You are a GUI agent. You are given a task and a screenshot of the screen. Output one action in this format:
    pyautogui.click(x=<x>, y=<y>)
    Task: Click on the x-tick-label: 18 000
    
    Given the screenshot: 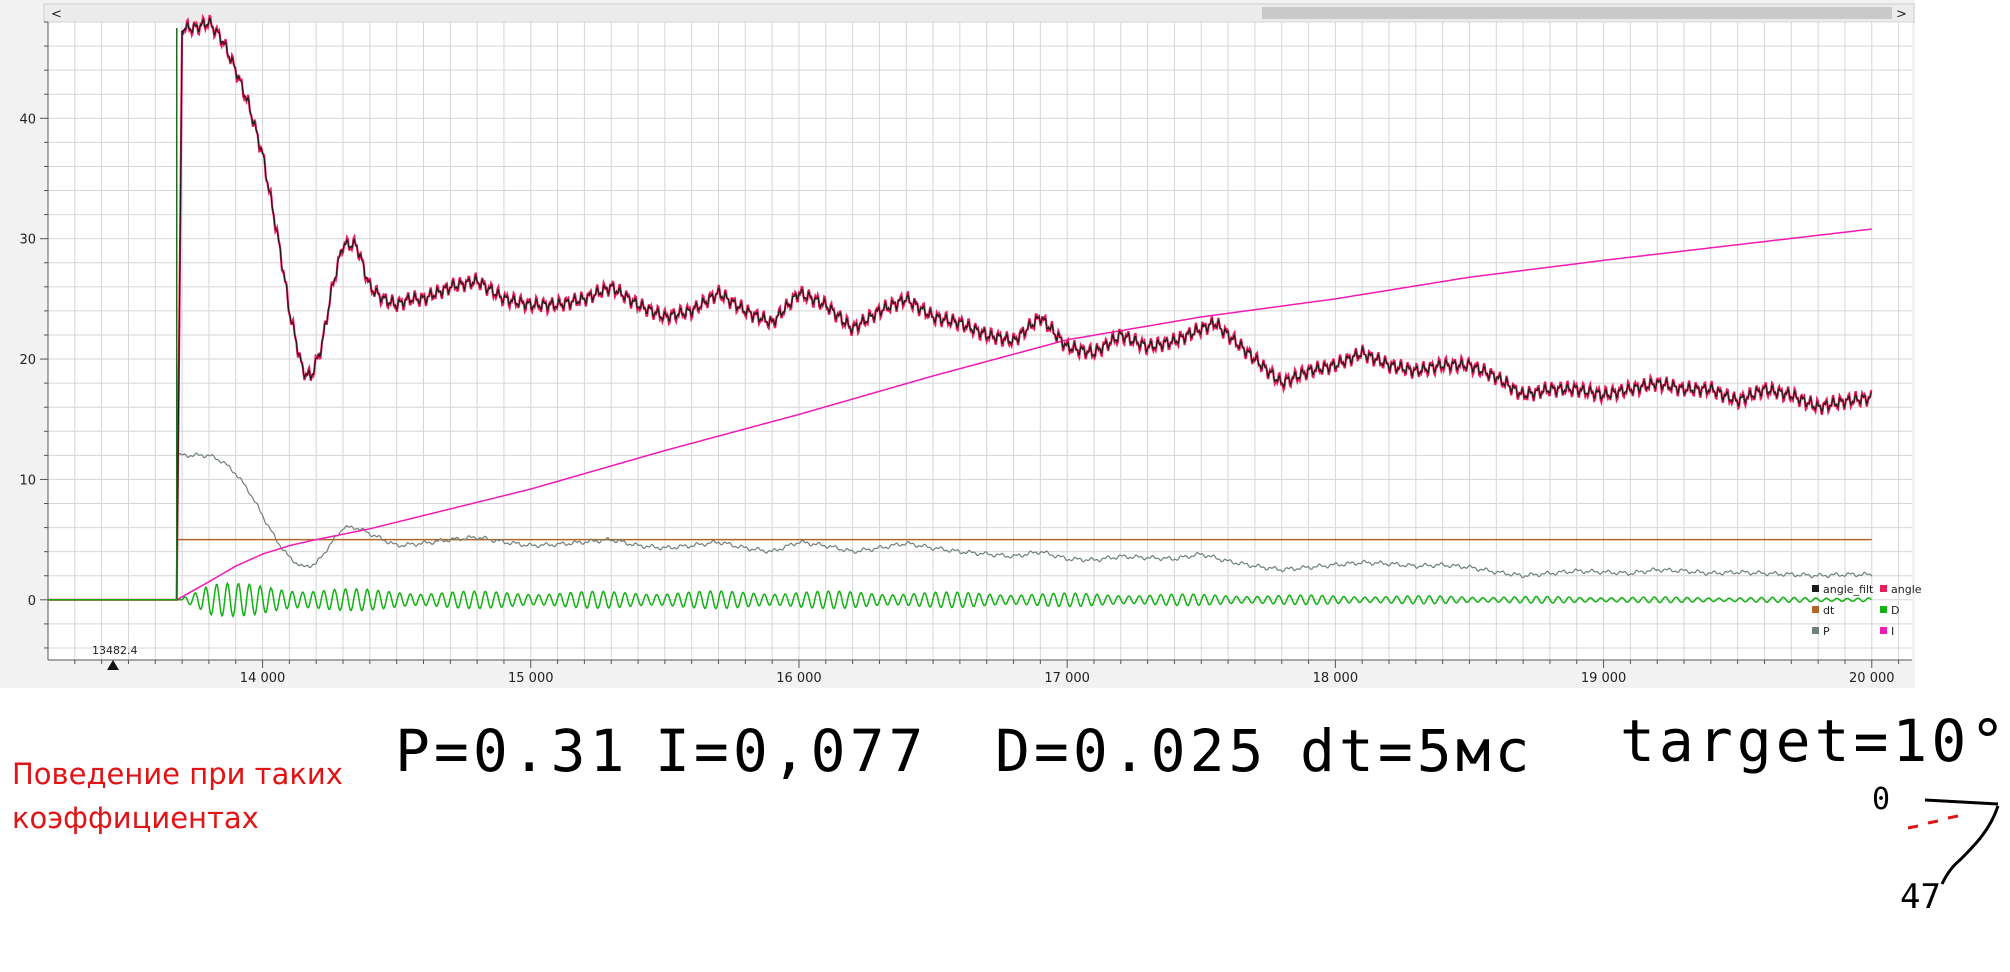 What is the action you would take?
    pyautogui.click(x=1336, y=678)
    